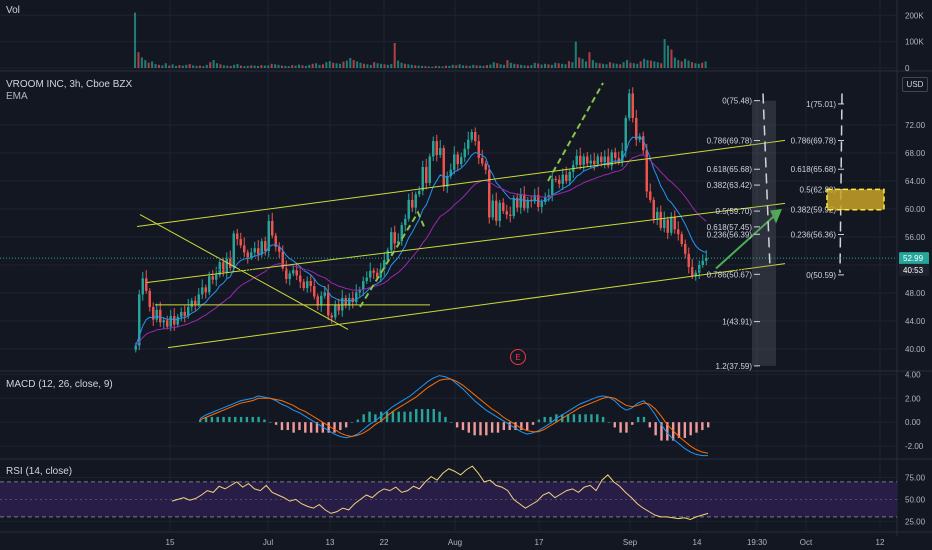 The height and width of the screenshot is (550, 932). What do you see at coordinates (907, 68) in the screenshot?
I see `volume-y-tick-label: 0` at bounding box center [907, 68].